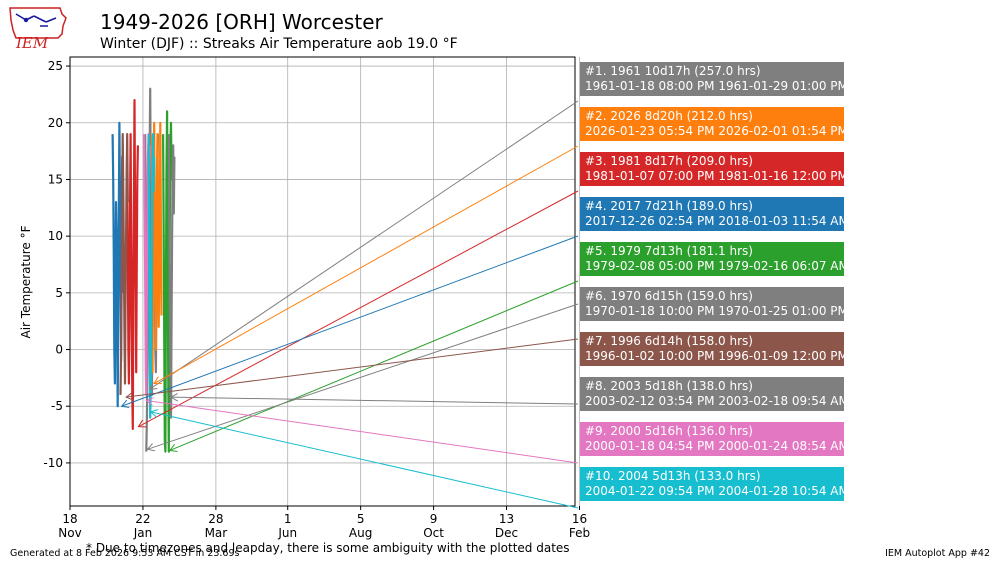 The height and width of the screenshot is (562, 1000). What do you see at coordinates (669, 251) in the screenshot?
I see `legend-label: #5. 1979 7d13h (181.1 hrs)` at bounding box center [669, 251].